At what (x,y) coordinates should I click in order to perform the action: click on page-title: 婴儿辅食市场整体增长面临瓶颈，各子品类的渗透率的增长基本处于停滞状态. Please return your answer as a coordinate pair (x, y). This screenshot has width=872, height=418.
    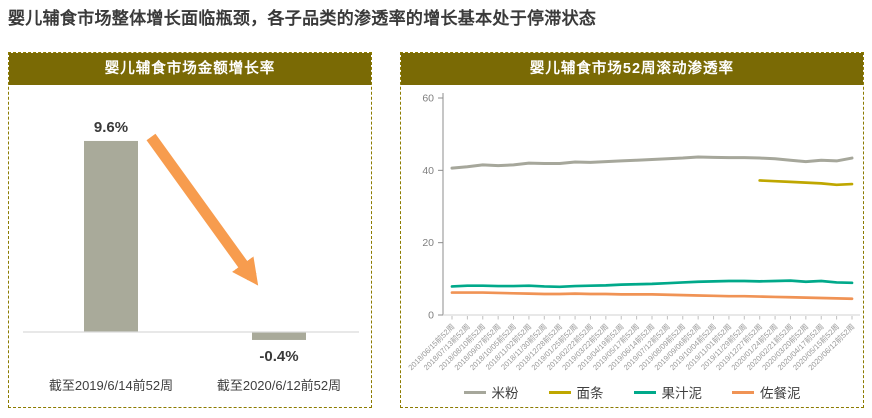
    Looking at the image, I should click on (302, 18).